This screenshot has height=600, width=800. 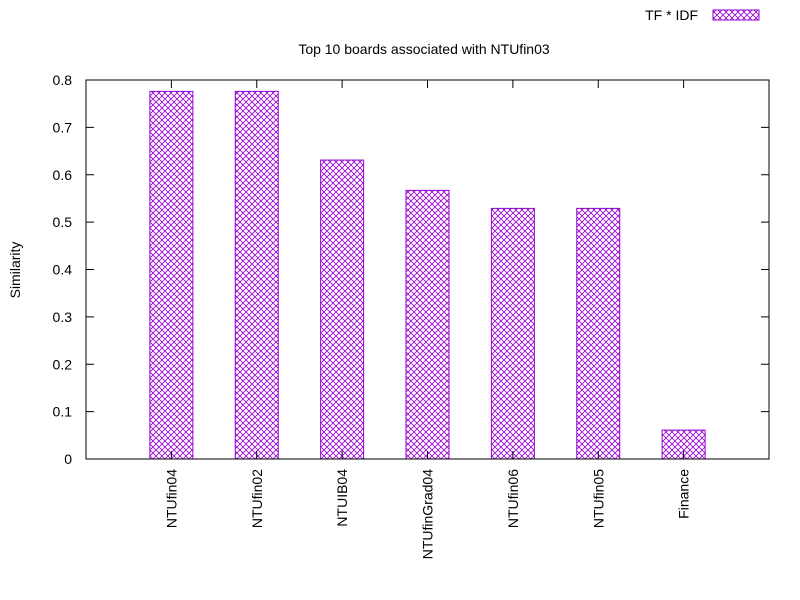 What do you see at coordinates (671, 15) in the screenshot?
I see `legend-label: TF * IDF` at bounding box center [671, 15].